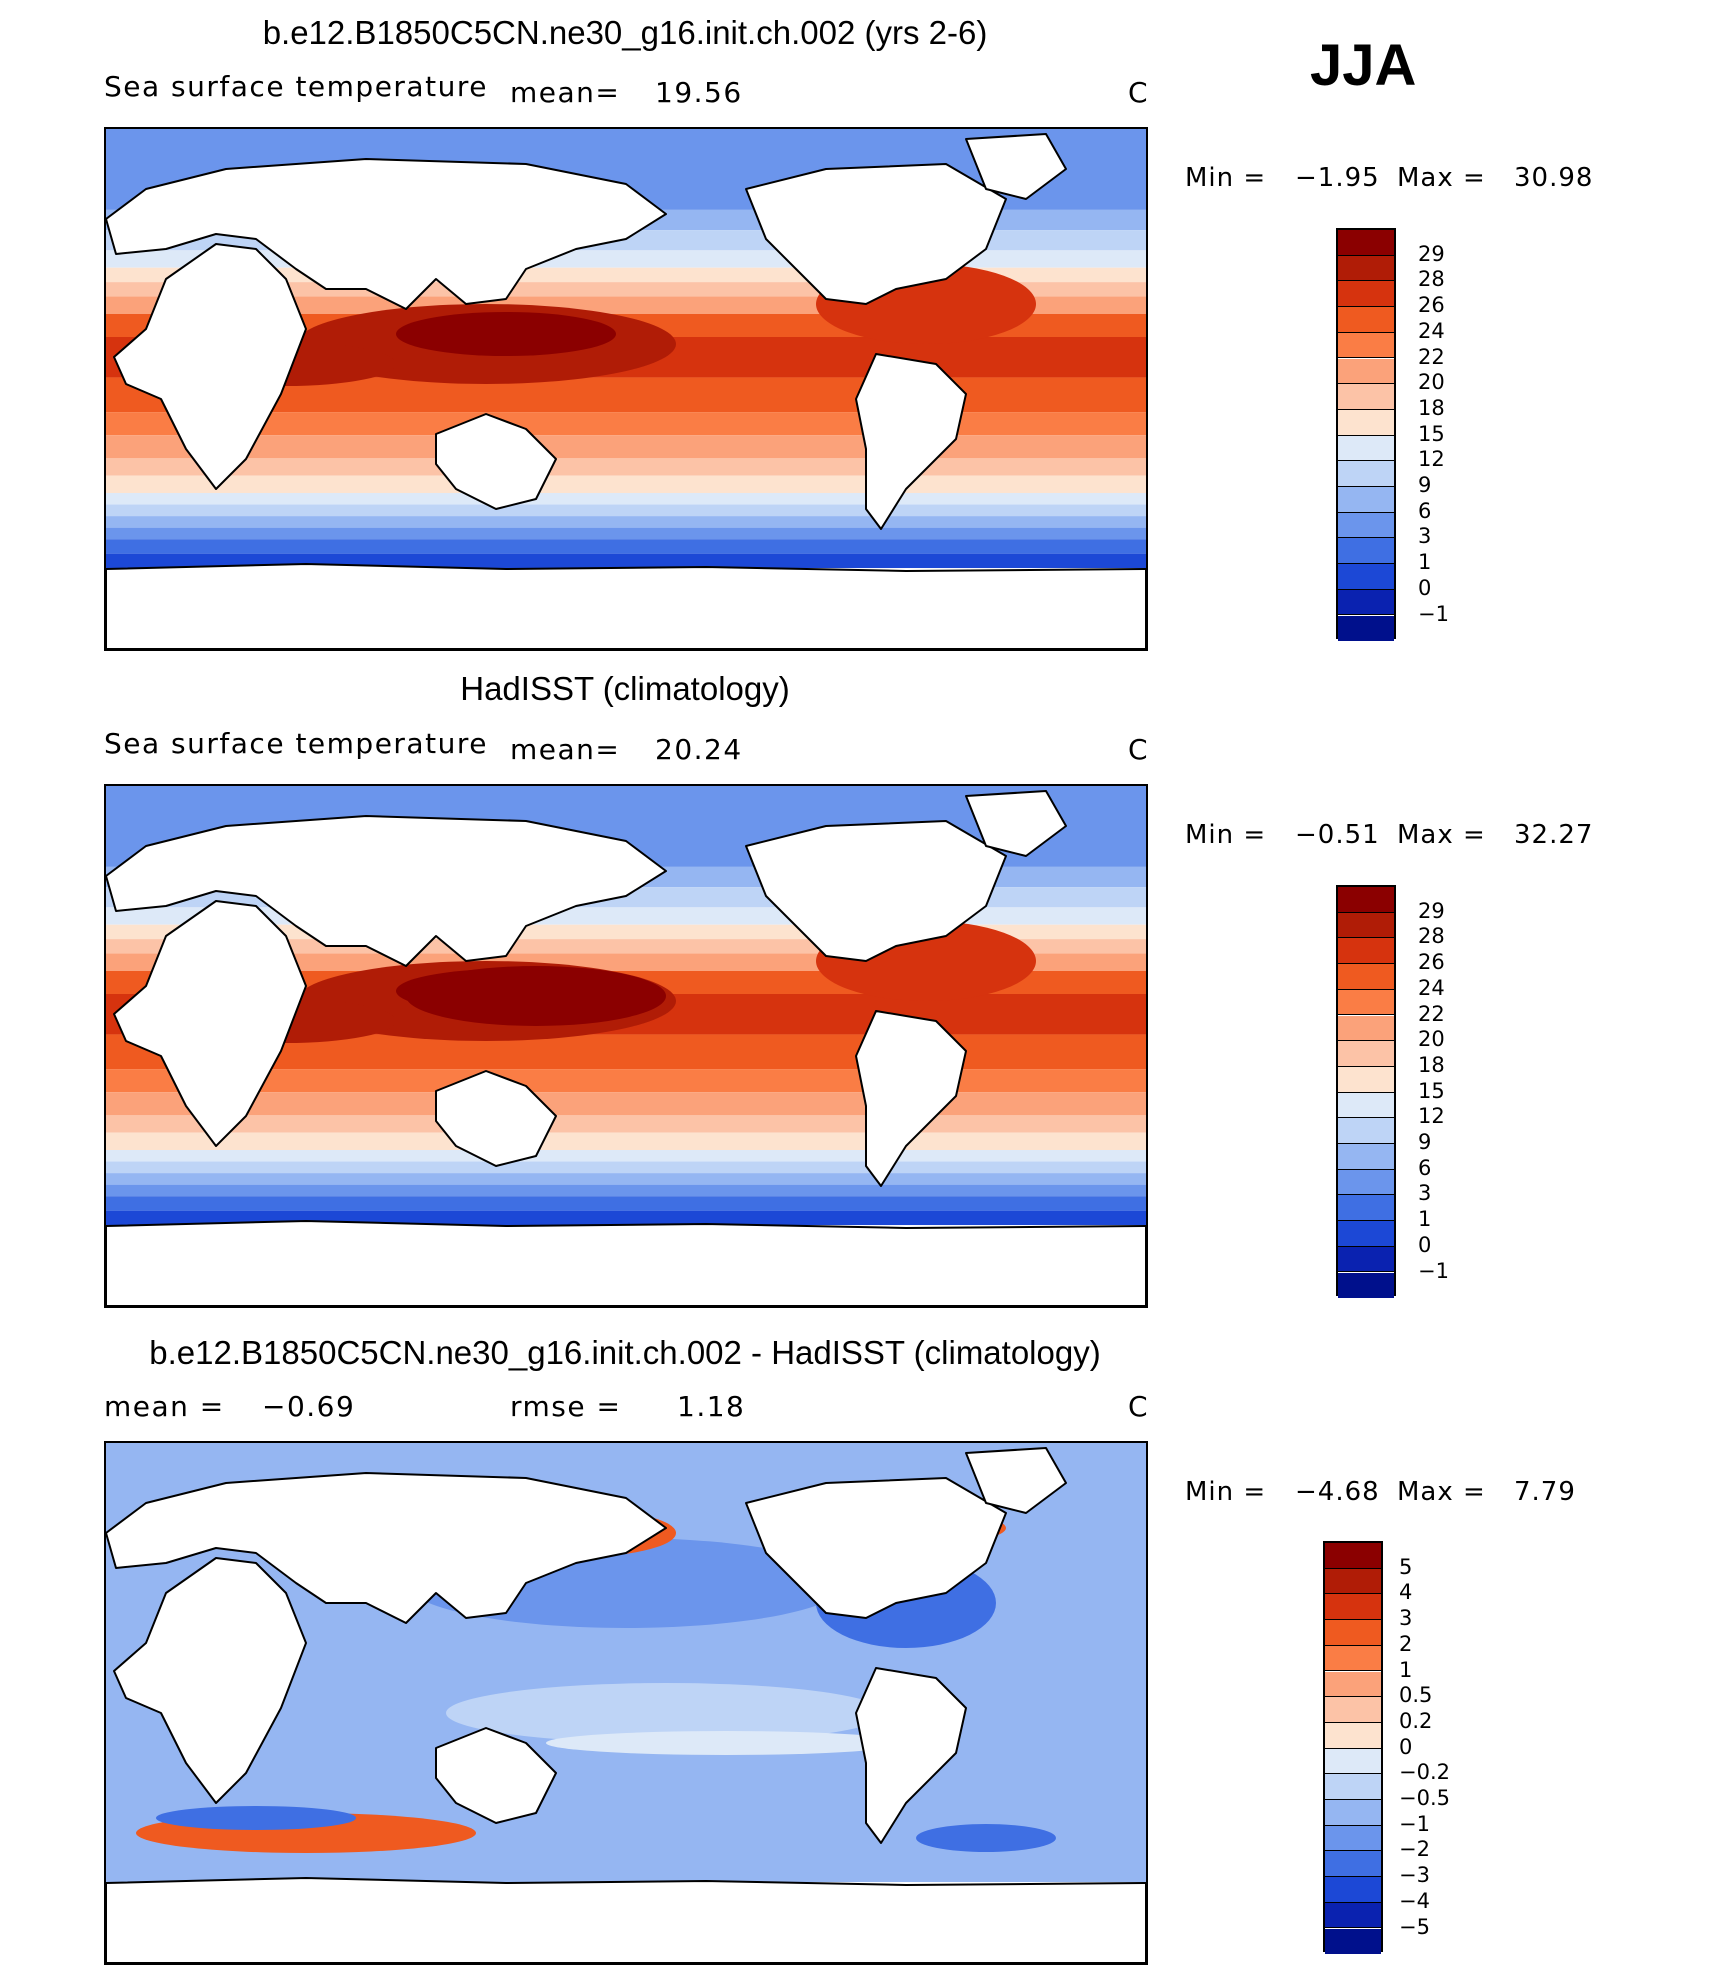 The width and height of the screenshot is (1710, 1981). I want to click on panel-3-mean-label: mean =, so click(164, 1406).